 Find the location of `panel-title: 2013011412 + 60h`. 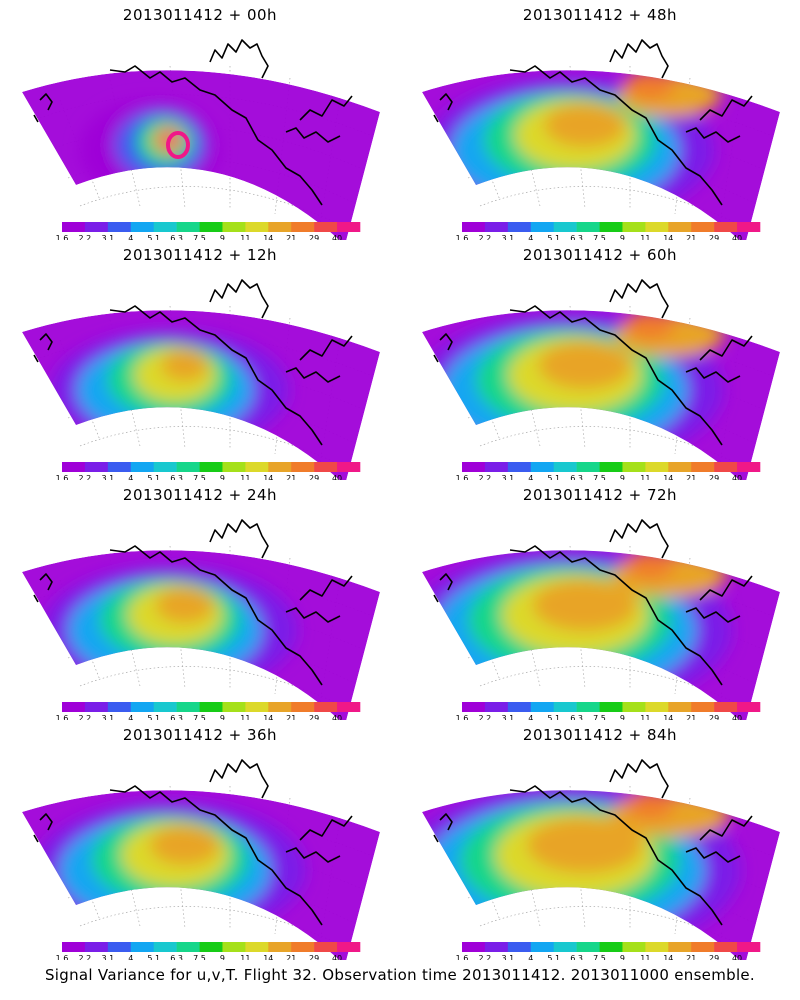

panel-title: 2013011412 + 60h is located at coordinates (600, 255).